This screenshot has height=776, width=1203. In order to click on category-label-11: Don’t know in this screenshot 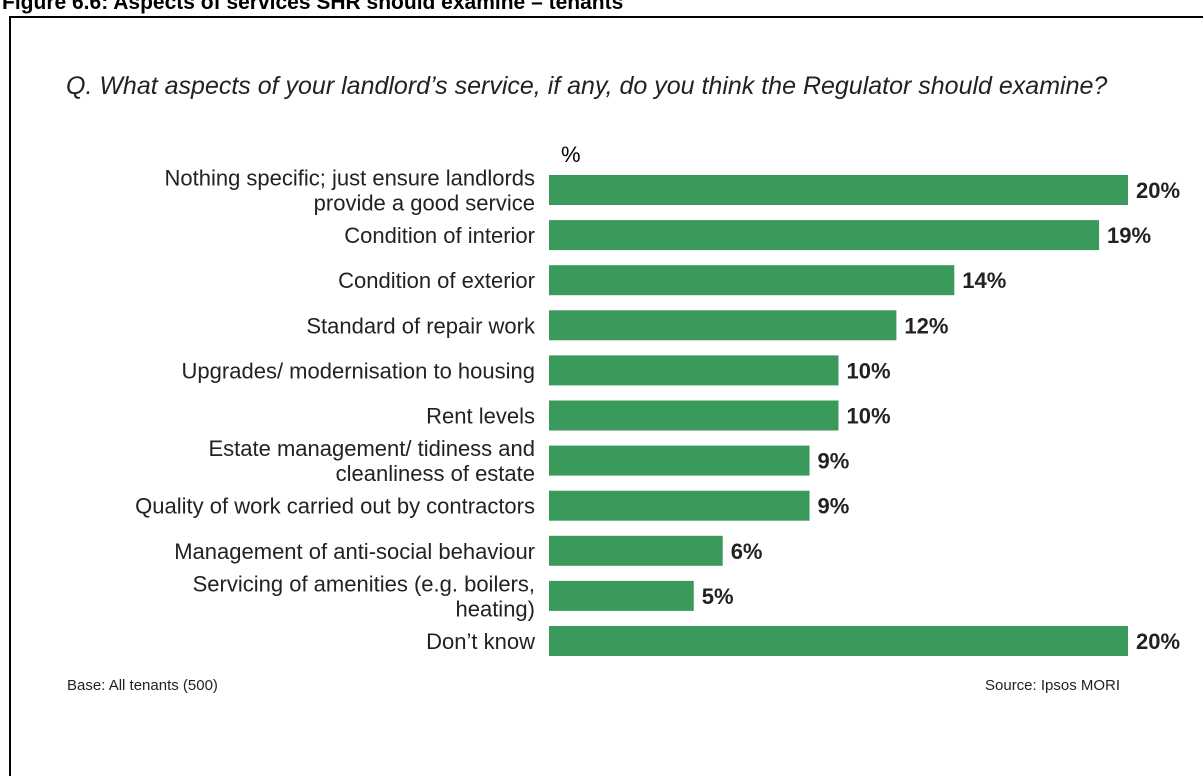, I will do `click(480, 641)`.